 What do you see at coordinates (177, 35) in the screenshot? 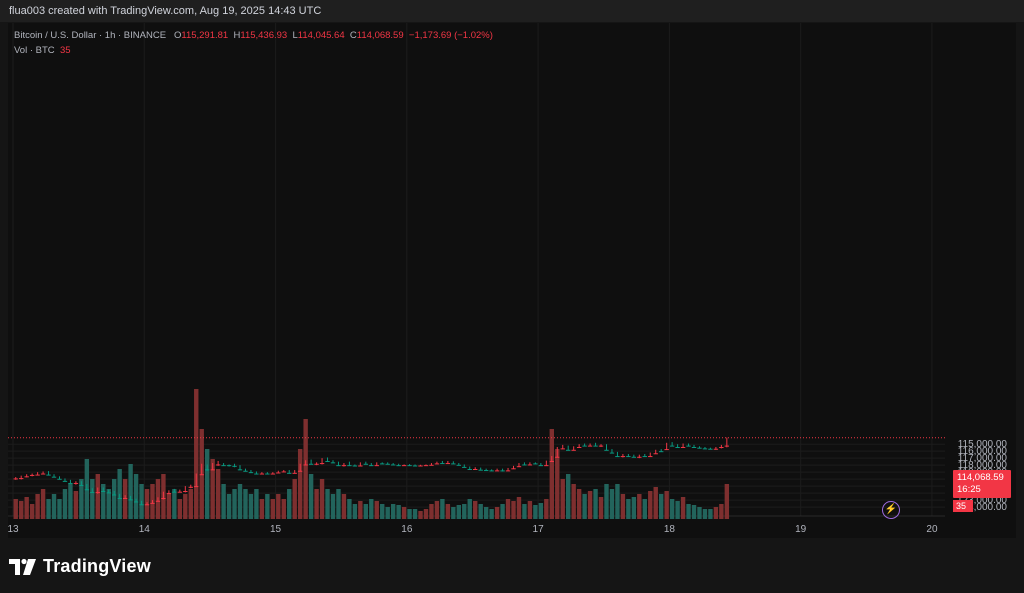
I see `open-label: O` at bounding box center [177, 35].